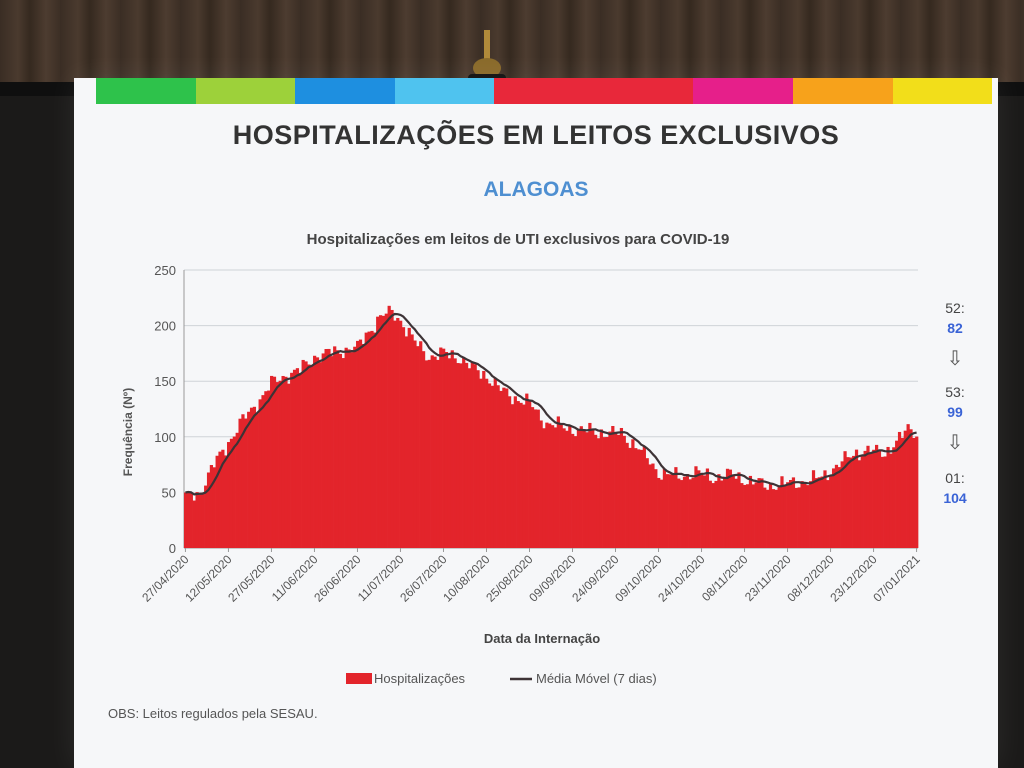  Describe the element at coordinates (251, 578) in the screenshot. I see `x-tick-label: 27/05/2020` at that location.